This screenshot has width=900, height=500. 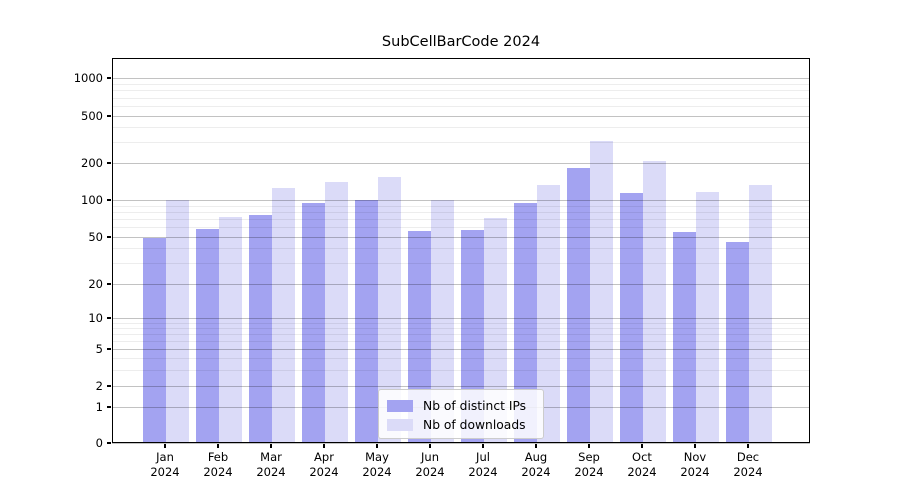 I want to click on x-tick-month: May, so click(x=377, y=457).